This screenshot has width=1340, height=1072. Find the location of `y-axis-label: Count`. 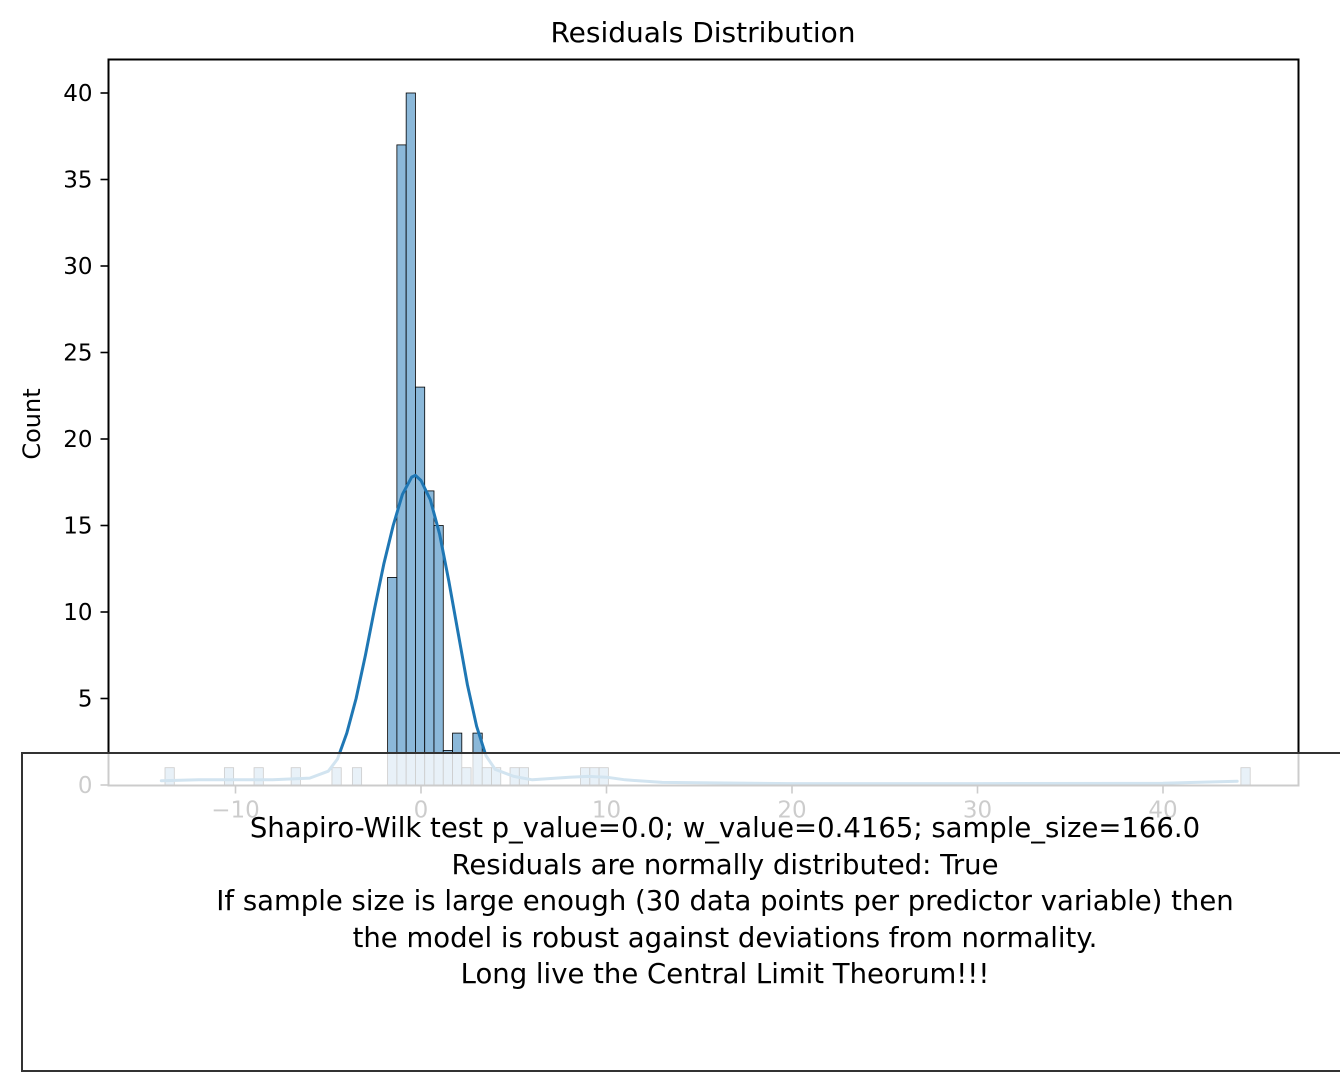

y-axis-label: Count is located at coordinates (32, 423).